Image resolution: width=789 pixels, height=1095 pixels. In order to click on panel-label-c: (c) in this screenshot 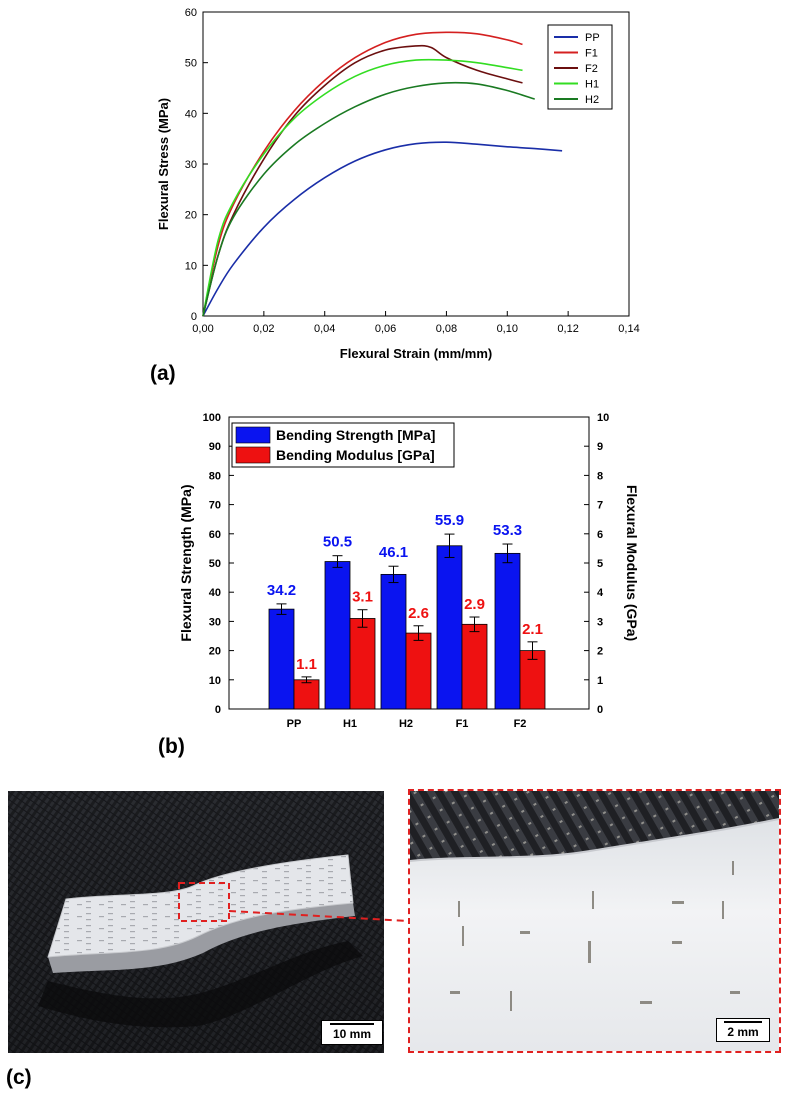, I will do `click(19, 1077)`.